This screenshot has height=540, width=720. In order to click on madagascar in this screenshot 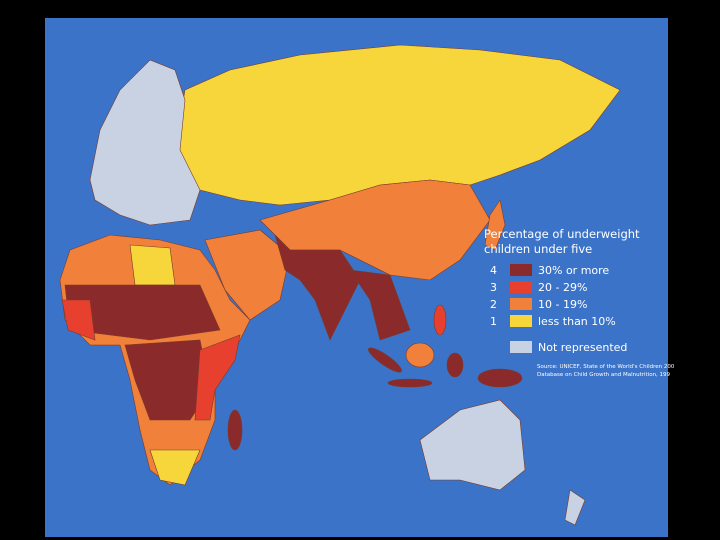, I will do `click(235, 430)`.